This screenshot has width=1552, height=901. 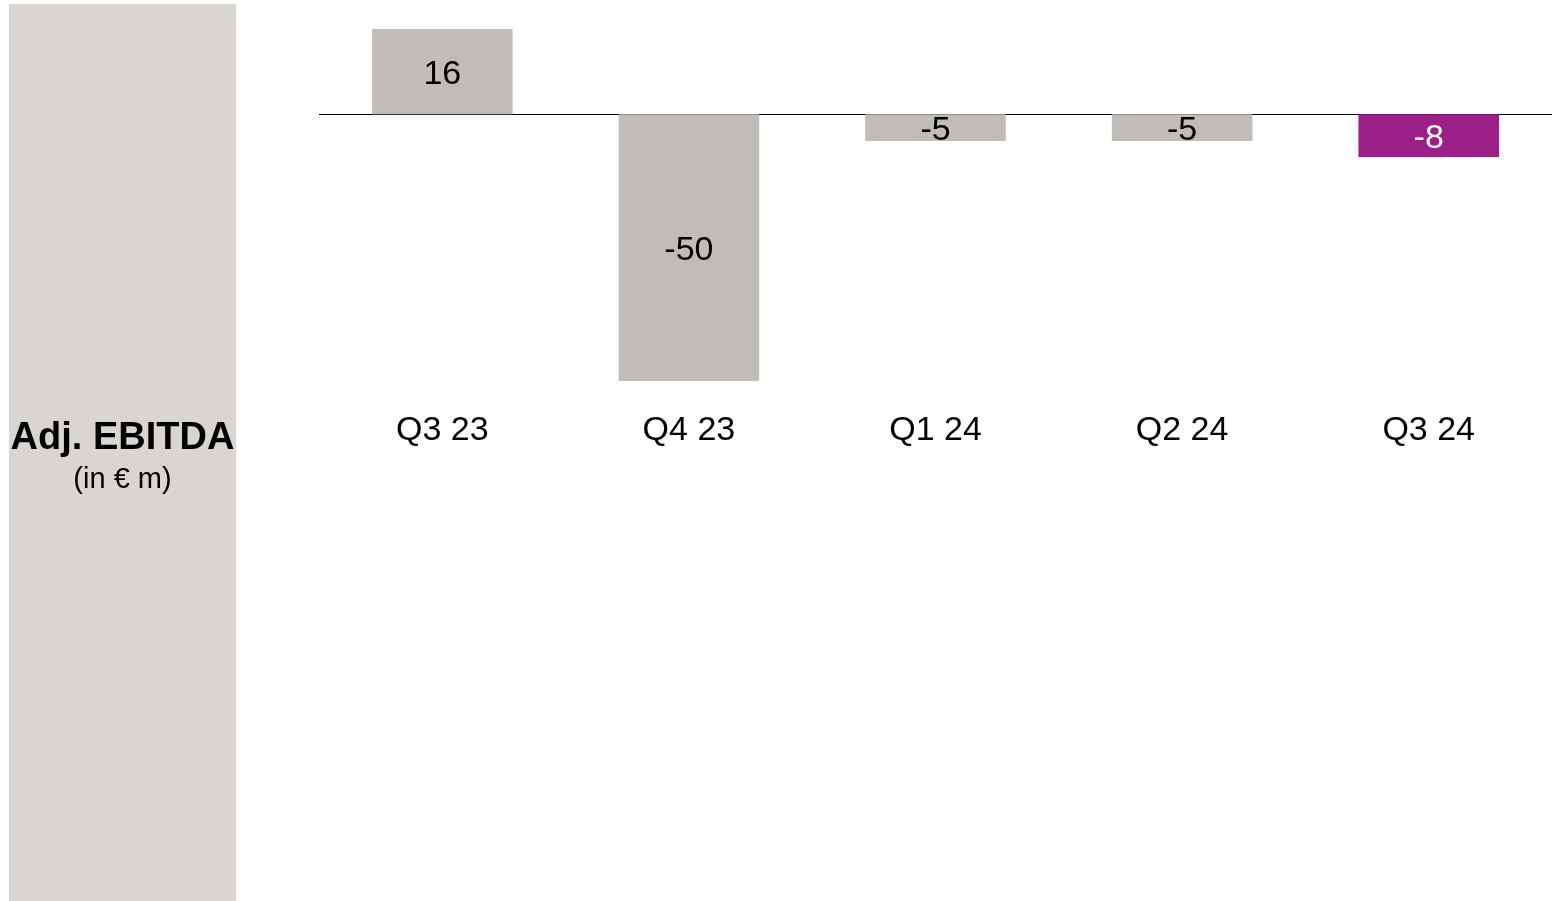 What do you see at coordinates (935, 428) in the screenshot?
I see `x-tick-label: Q1 24` at bounding box center [935, 428].